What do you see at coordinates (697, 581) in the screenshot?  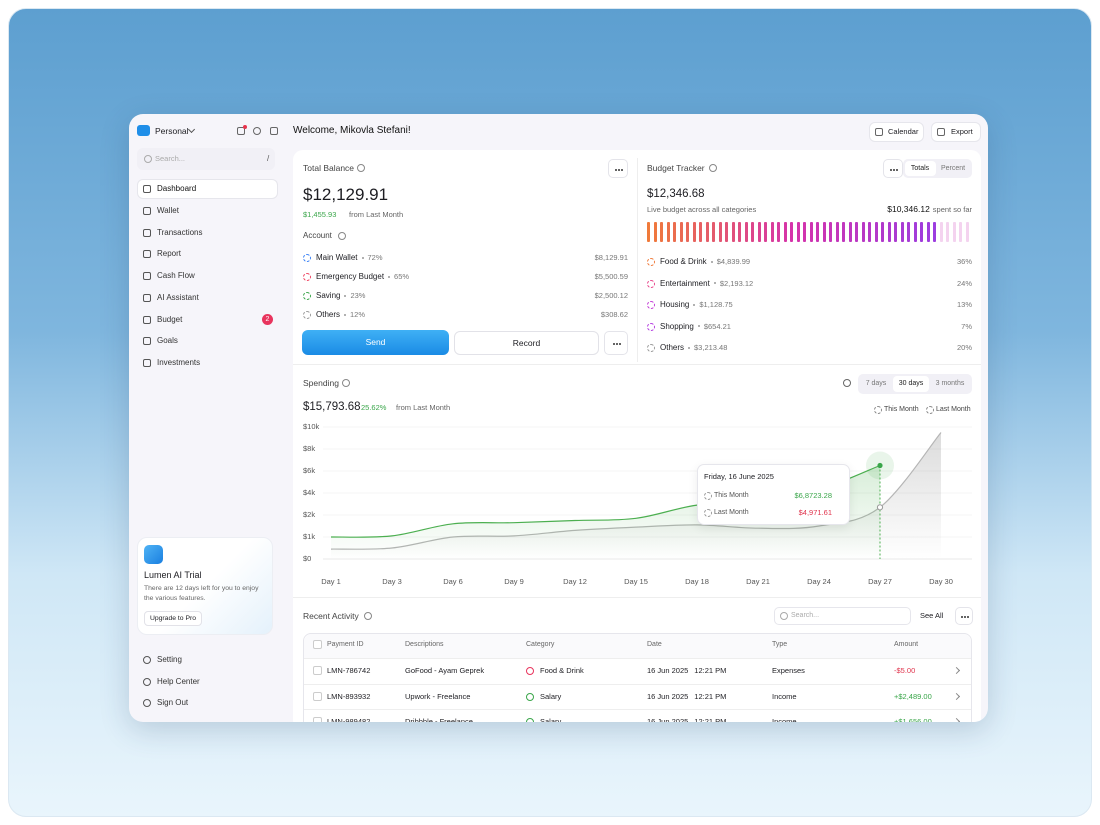 I see `x-tick-label: Day 18` at bounding box center [697, 581].